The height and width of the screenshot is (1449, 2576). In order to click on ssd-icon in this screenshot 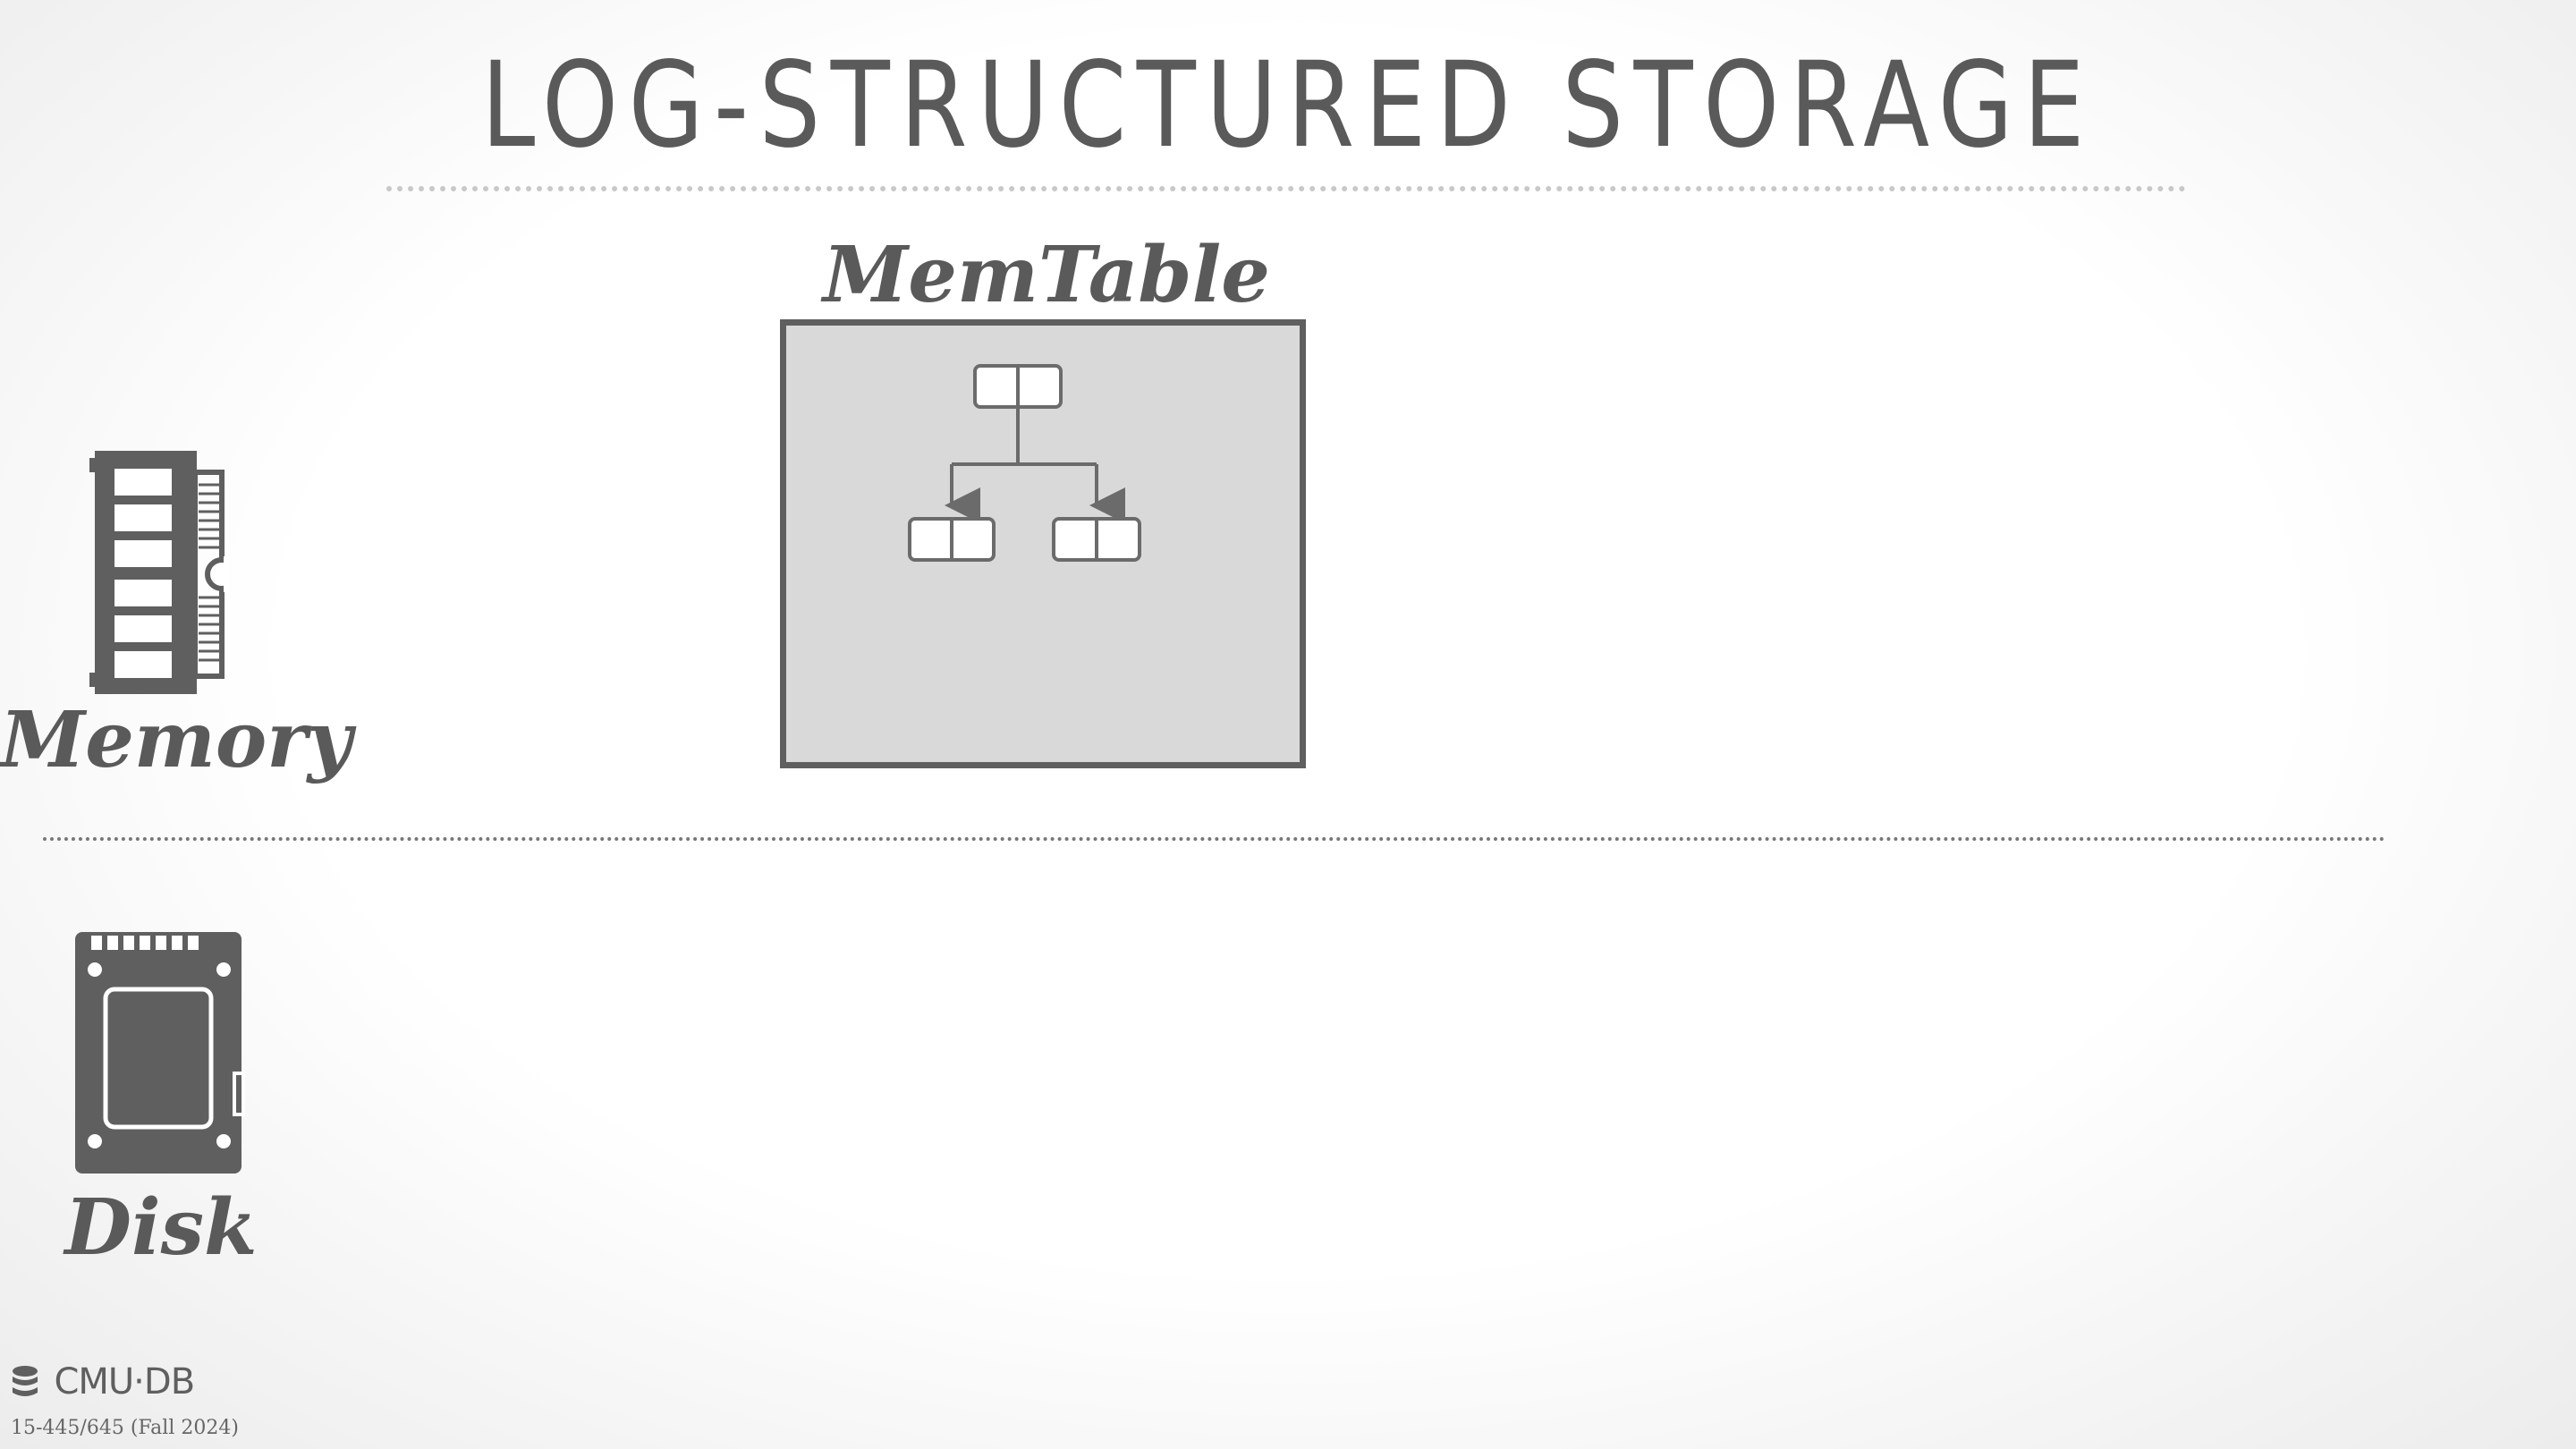, I will do `click(160, 1053)`.